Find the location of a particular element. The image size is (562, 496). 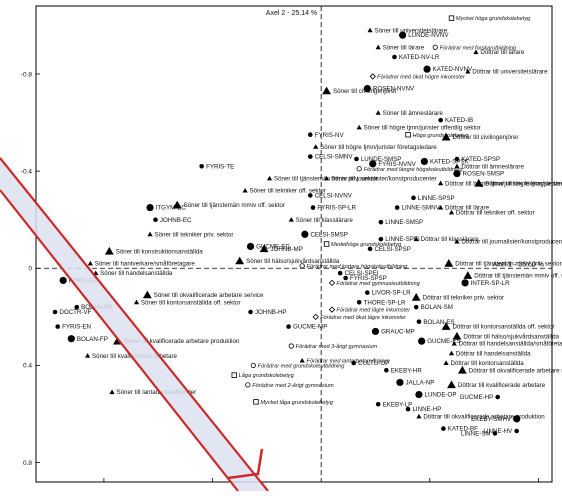

point-label-4: Förädrar med forskarutbildning is located at coordinates (478, 48).